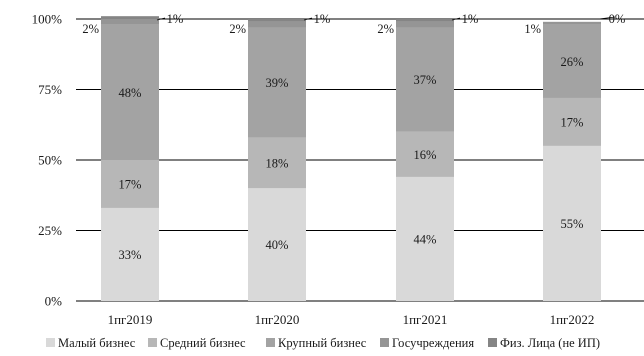  I want to click on legend-item: Госучреждения, so click(427, 343).